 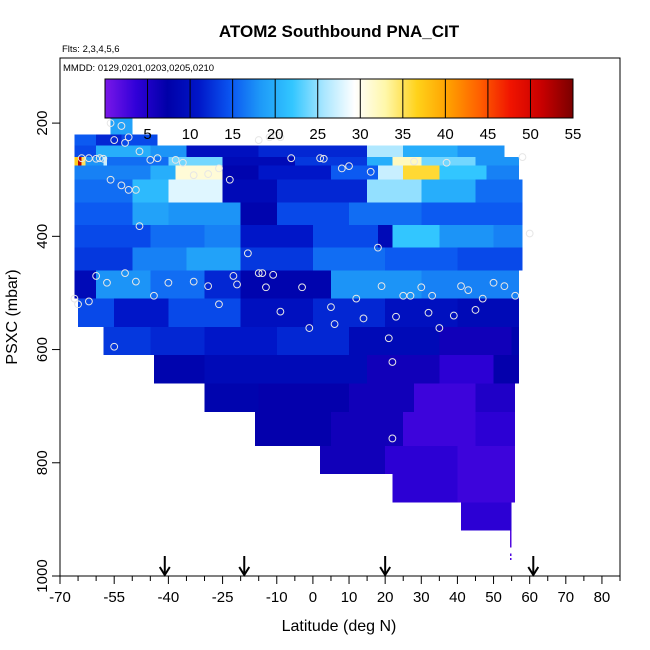 I want to click on x-tick-label: 70, so click(x=565, y=597).